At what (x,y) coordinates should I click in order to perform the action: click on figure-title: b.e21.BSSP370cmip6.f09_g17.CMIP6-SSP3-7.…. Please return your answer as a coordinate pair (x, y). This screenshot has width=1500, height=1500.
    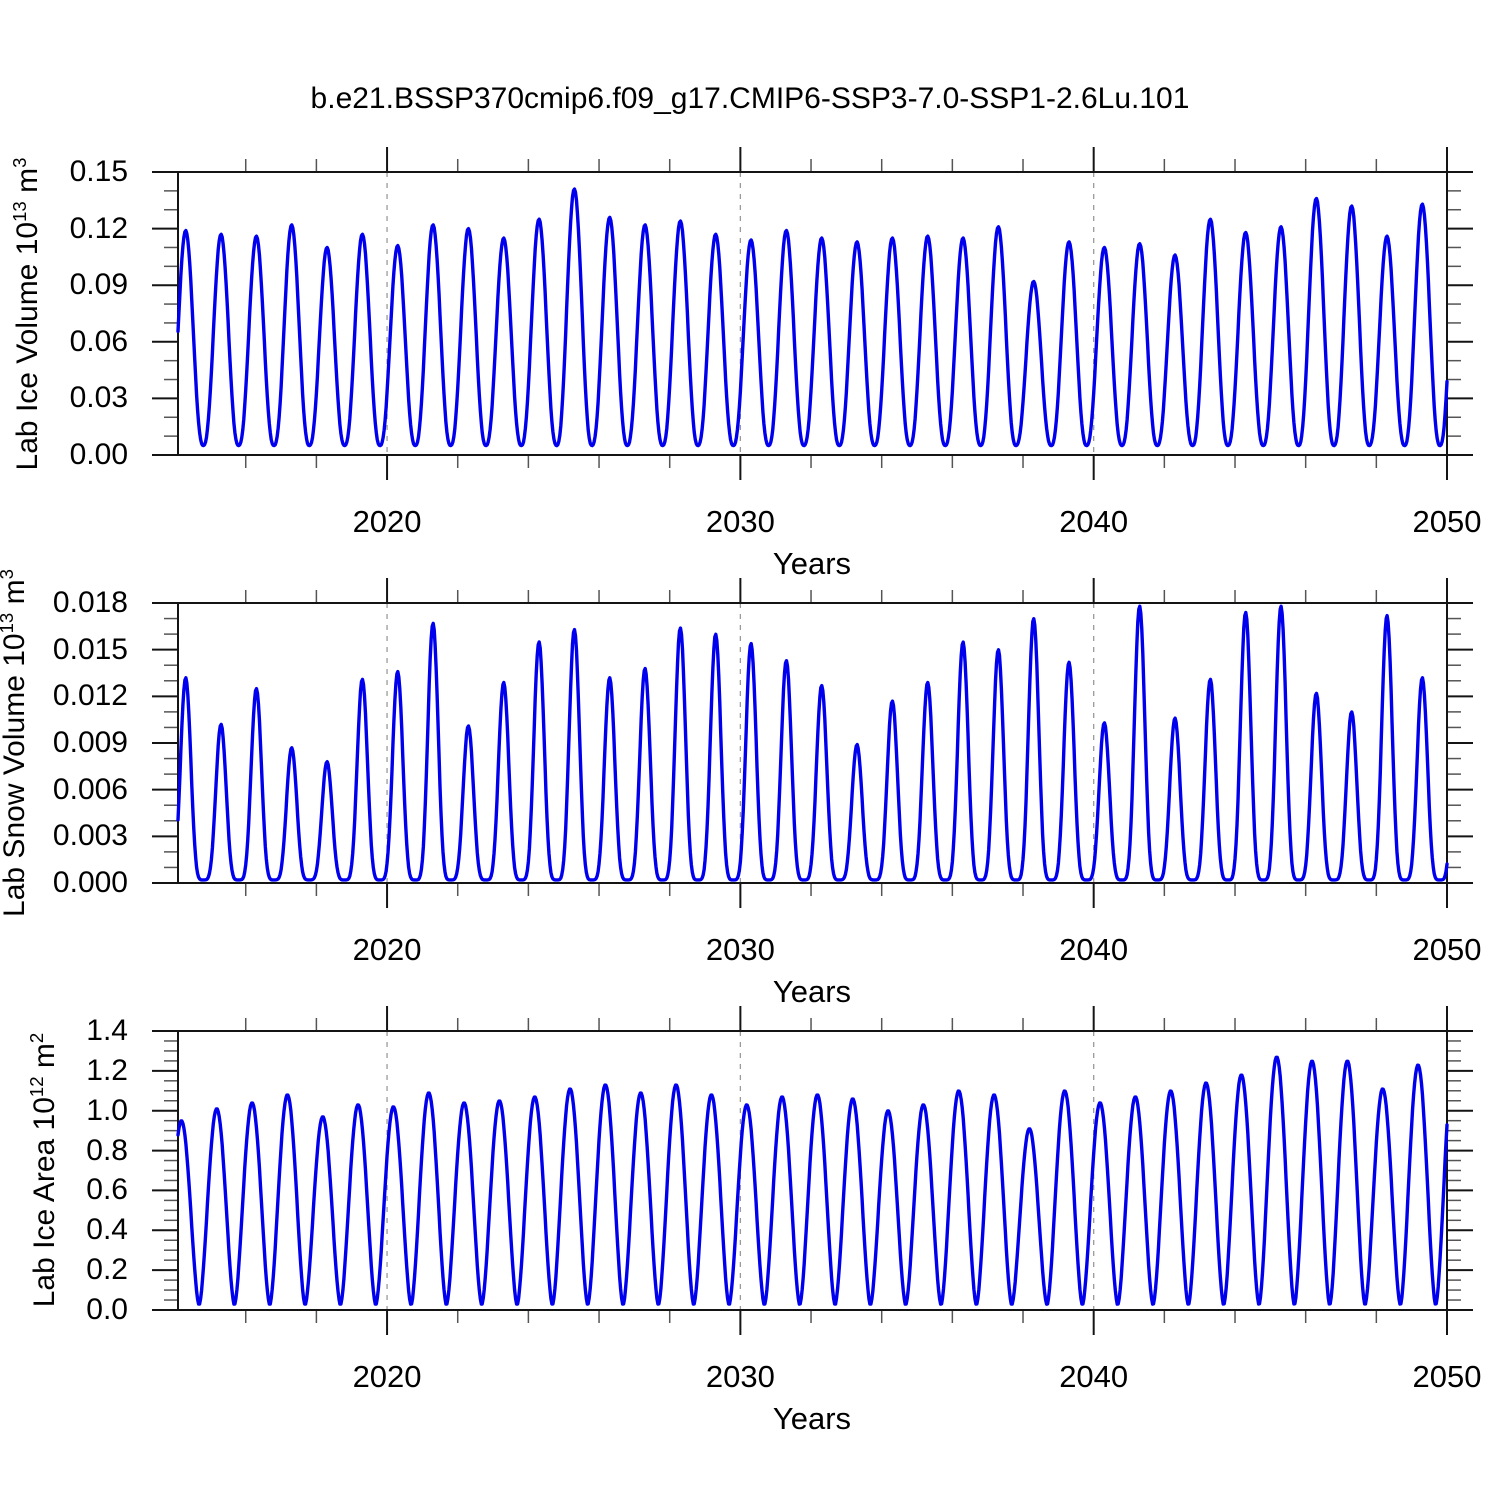
    Looking at the image, I should click on (750, 98).